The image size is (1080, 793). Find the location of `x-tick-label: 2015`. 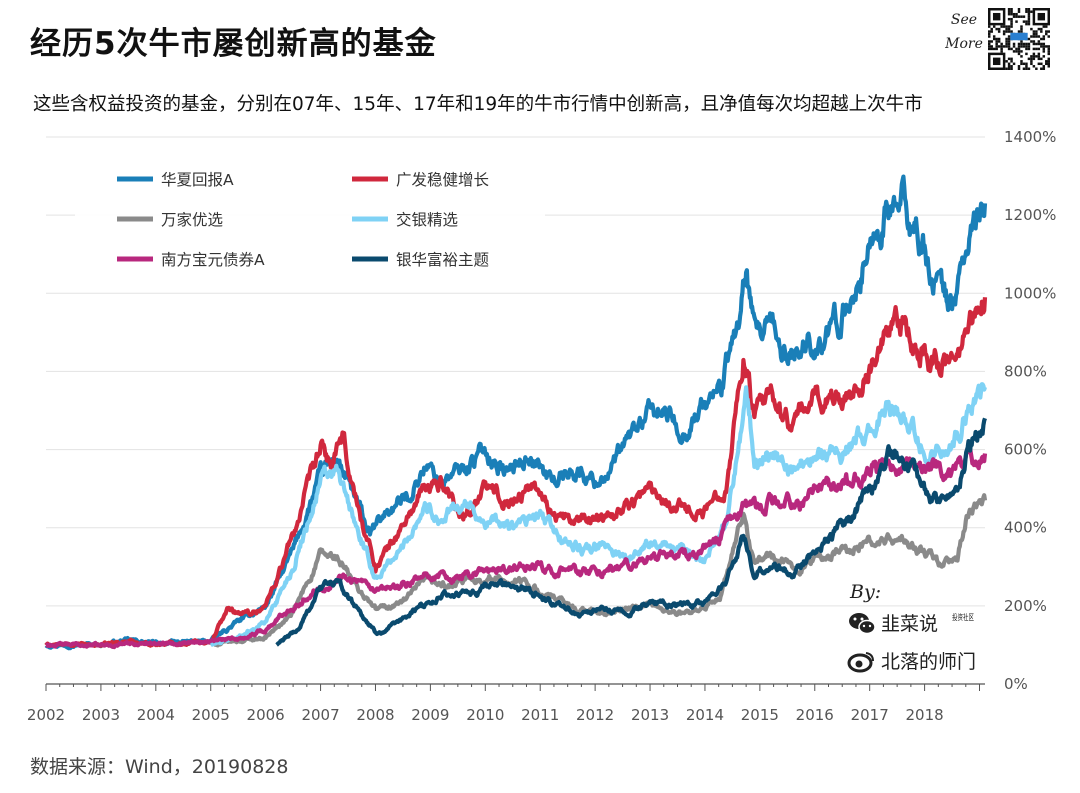

x-tick-label: 2015 is located at coordinates (760, 715).